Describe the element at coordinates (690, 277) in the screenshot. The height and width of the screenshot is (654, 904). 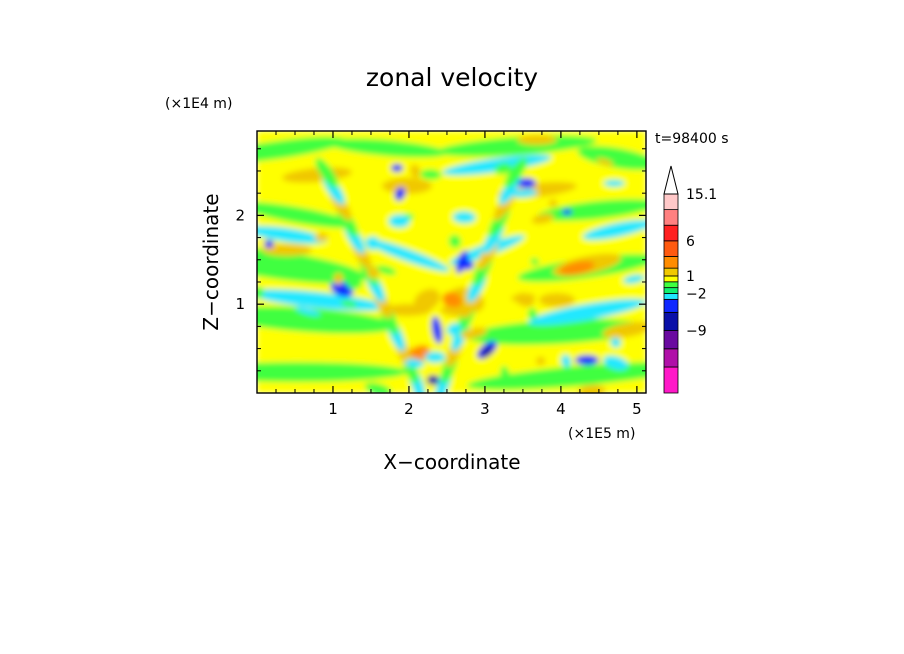
I see `colorbar-label: 1` at that location.